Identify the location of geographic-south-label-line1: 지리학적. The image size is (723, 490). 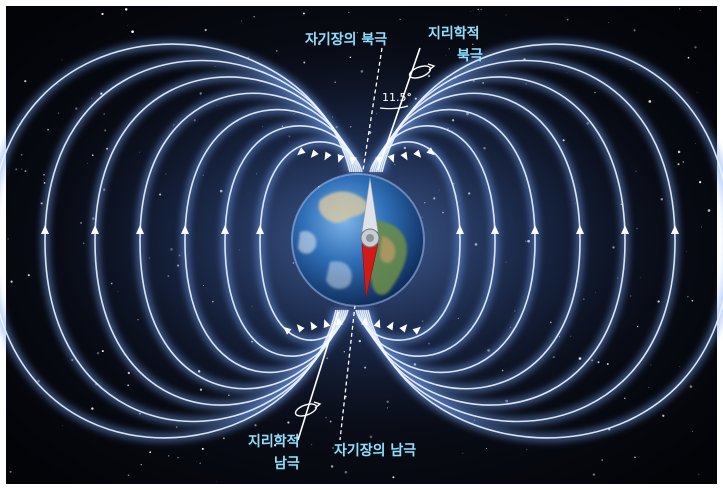
(274, 441).